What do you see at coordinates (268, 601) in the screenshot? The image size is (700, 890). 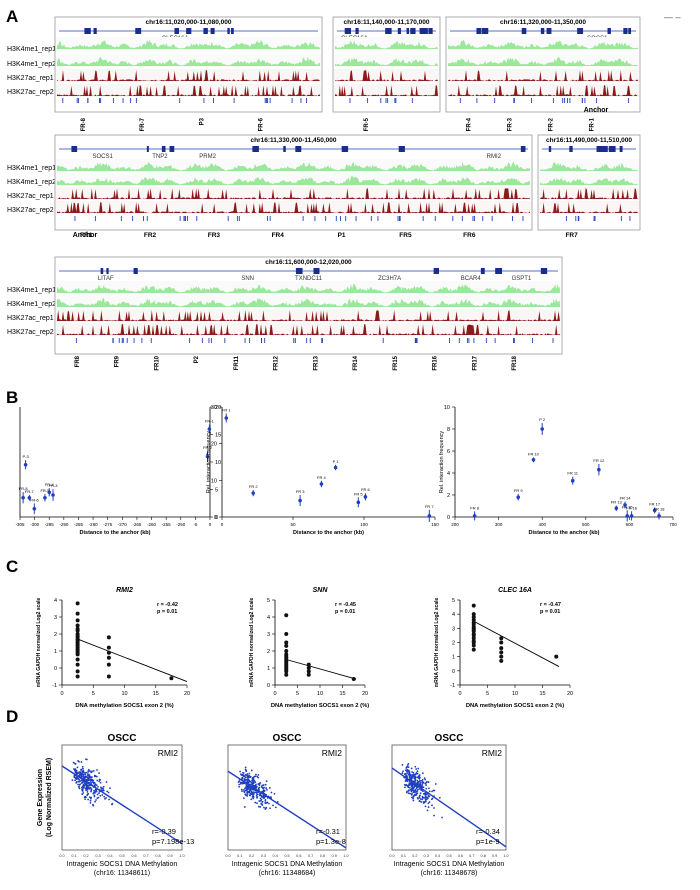 I see `y-tick-label: 5` at bounding box center [268, 601].